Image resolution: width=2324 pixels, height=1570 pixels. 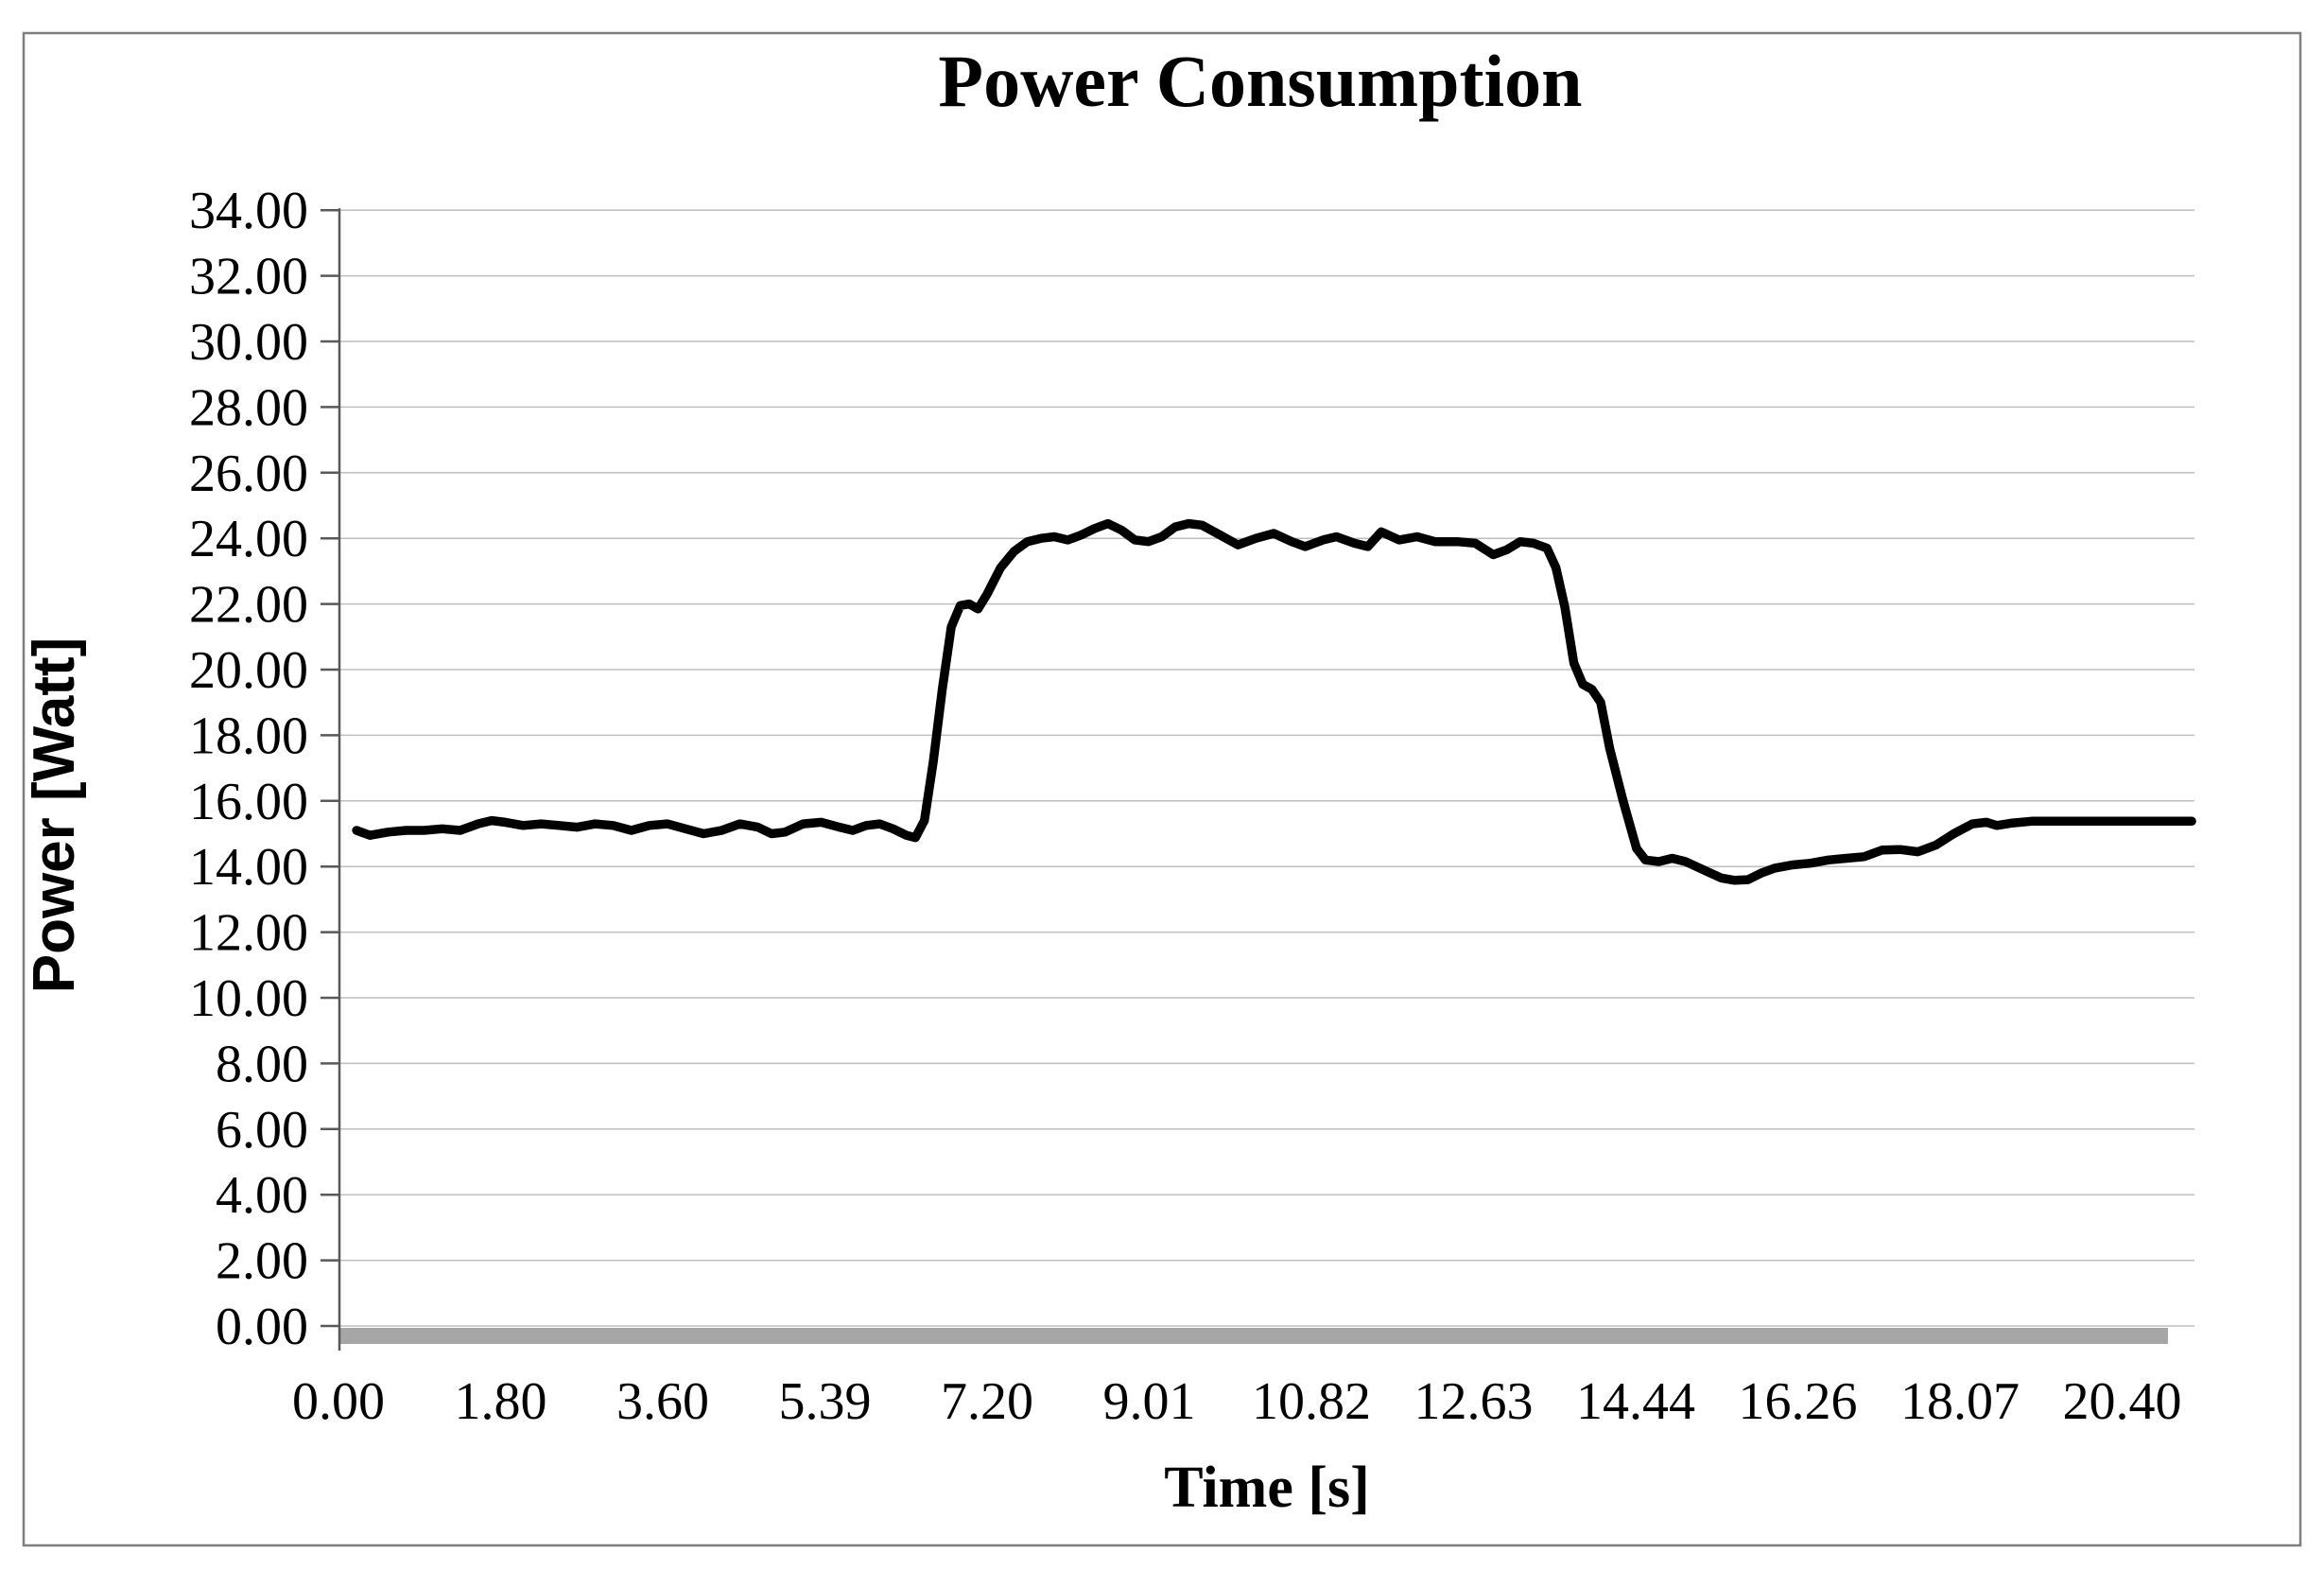 I want to click on y-axis-tick-label: 6.00, so click(x=262, y=1130).